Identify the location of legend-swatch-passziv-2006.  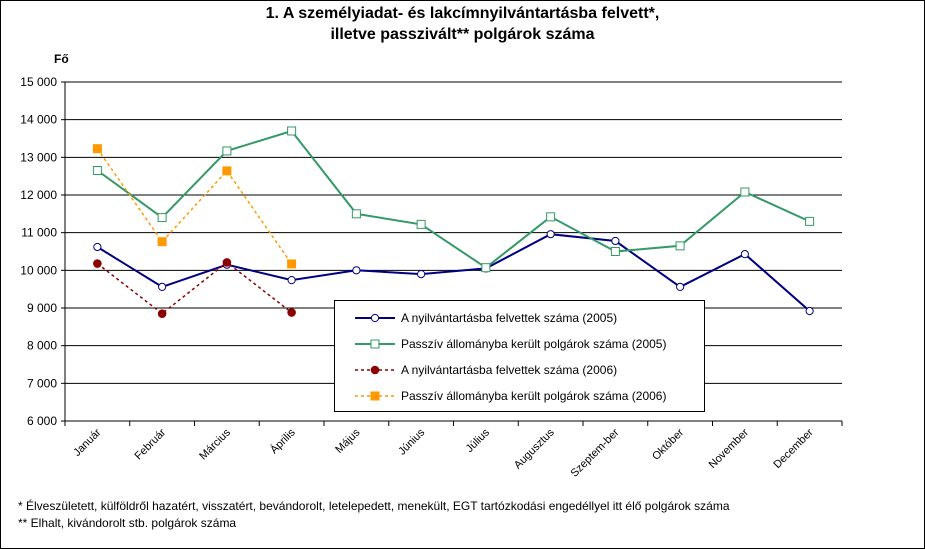
(375, 396).